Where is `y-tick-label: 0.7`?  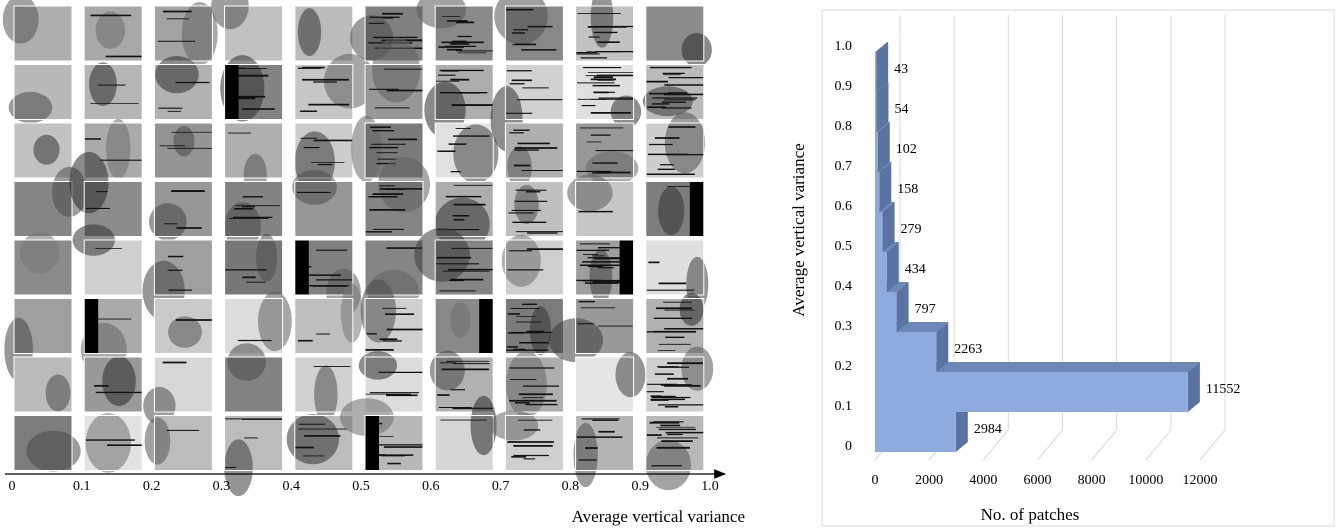
y-tick-label: 0.7 is located at coordinates (844, 166).